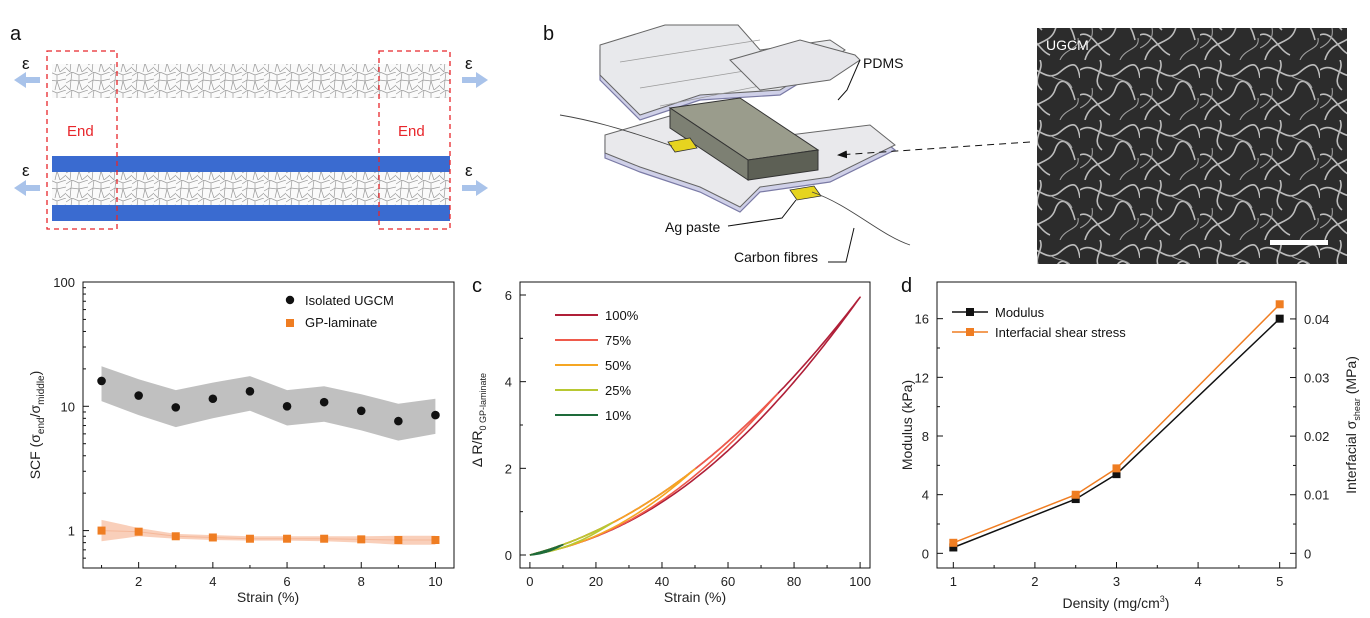 This screenshot has width=1370, height=618. Describe the element at coordinates (618, 390) in the screenshot. I see `c-legend-label: 25%` at that location.